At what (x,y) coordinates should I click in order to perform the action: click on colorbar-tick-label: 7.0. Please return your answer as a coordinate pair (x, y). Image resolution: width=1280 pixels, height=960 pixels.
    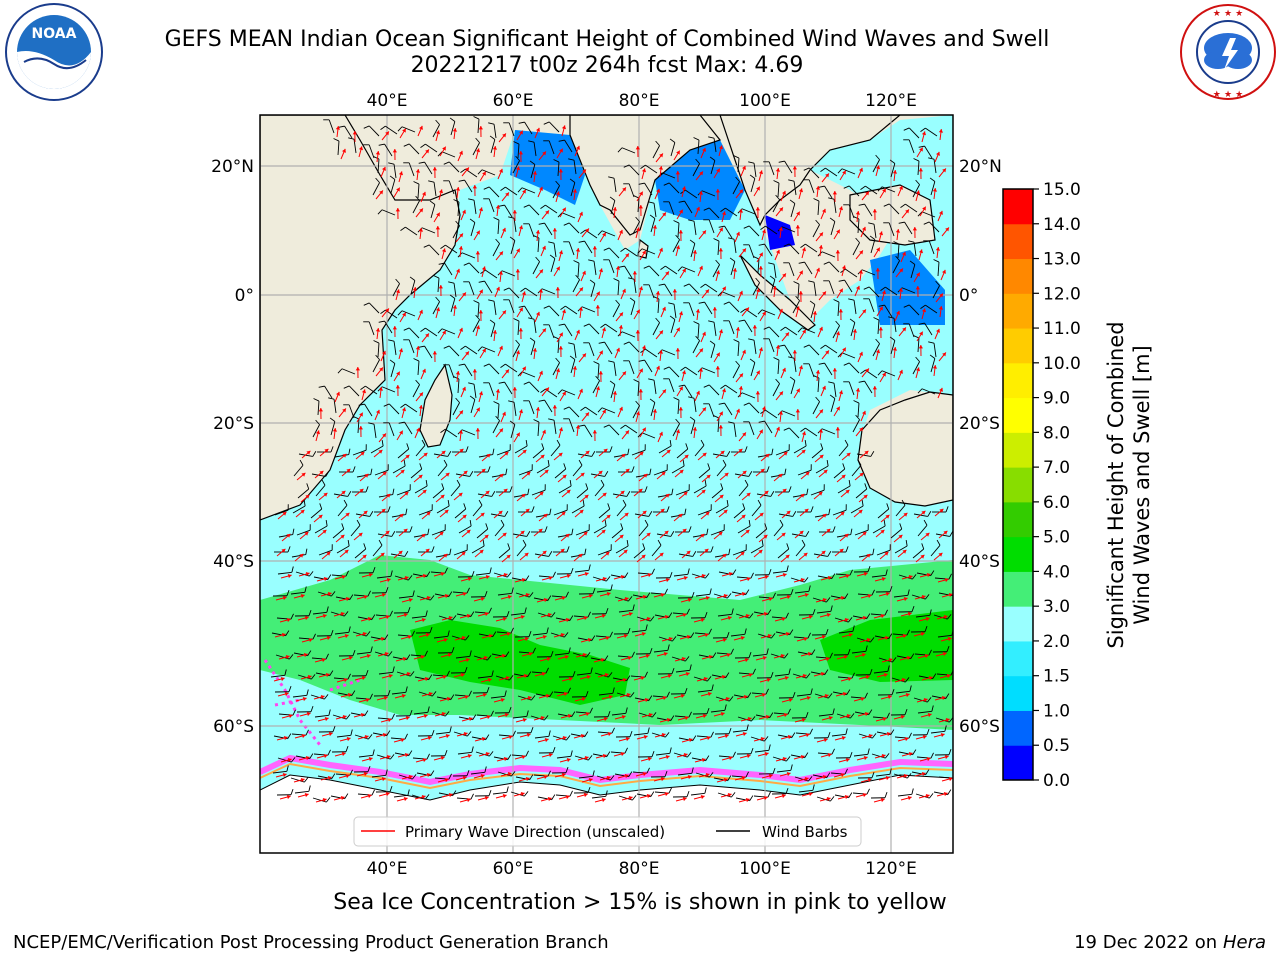
    Looking at the image, I should click on (1056, 468).